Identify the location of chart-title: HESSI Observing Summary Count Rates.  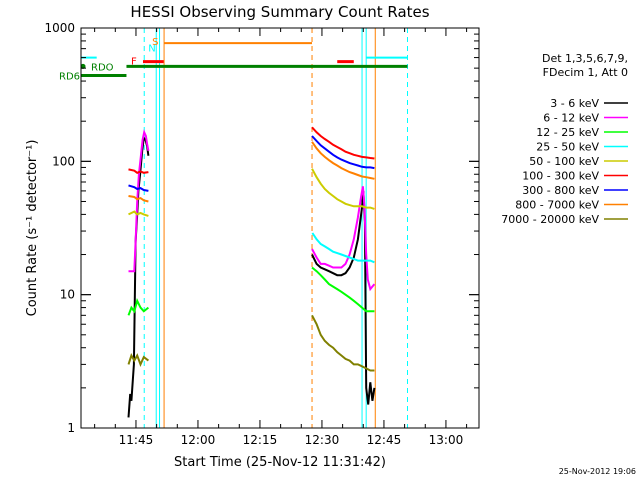
(279, 12).